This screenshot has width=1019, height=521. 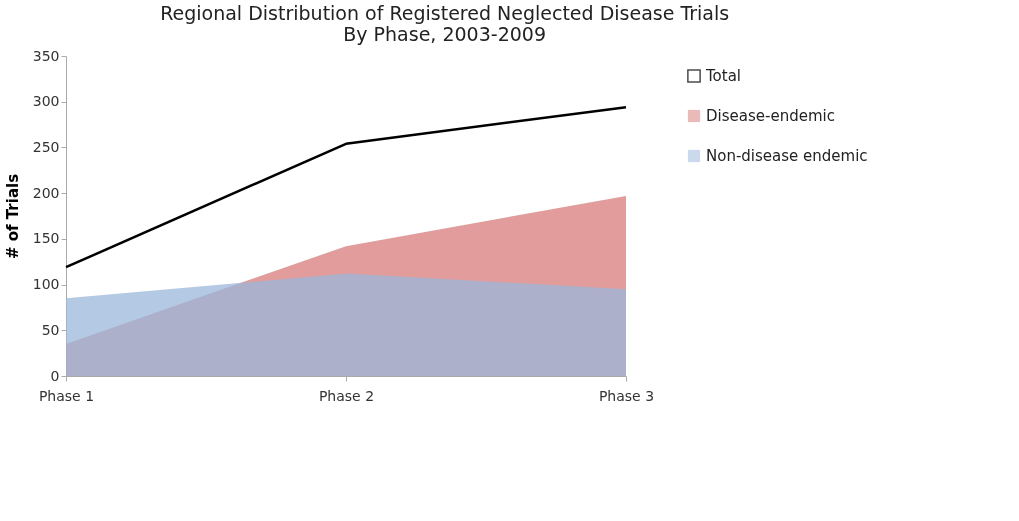 What do you see at coordinates (46, 238) in the screenshot?
I see `y-tick-label: 150` at bounding box center [46, 238].